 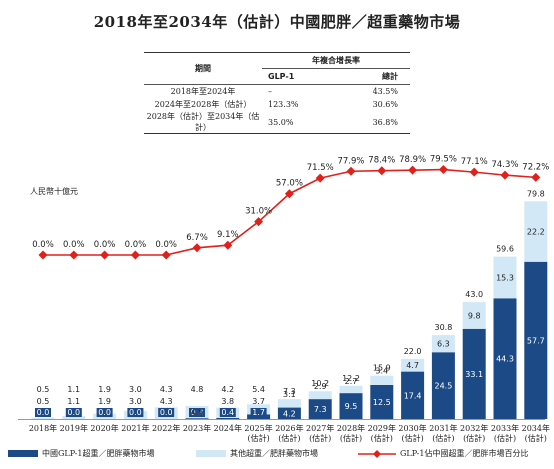 What do you see at coordinates (385, 91) in the screenshot?
I see `row-total: 43.5%` at bounding box center [385, 91].